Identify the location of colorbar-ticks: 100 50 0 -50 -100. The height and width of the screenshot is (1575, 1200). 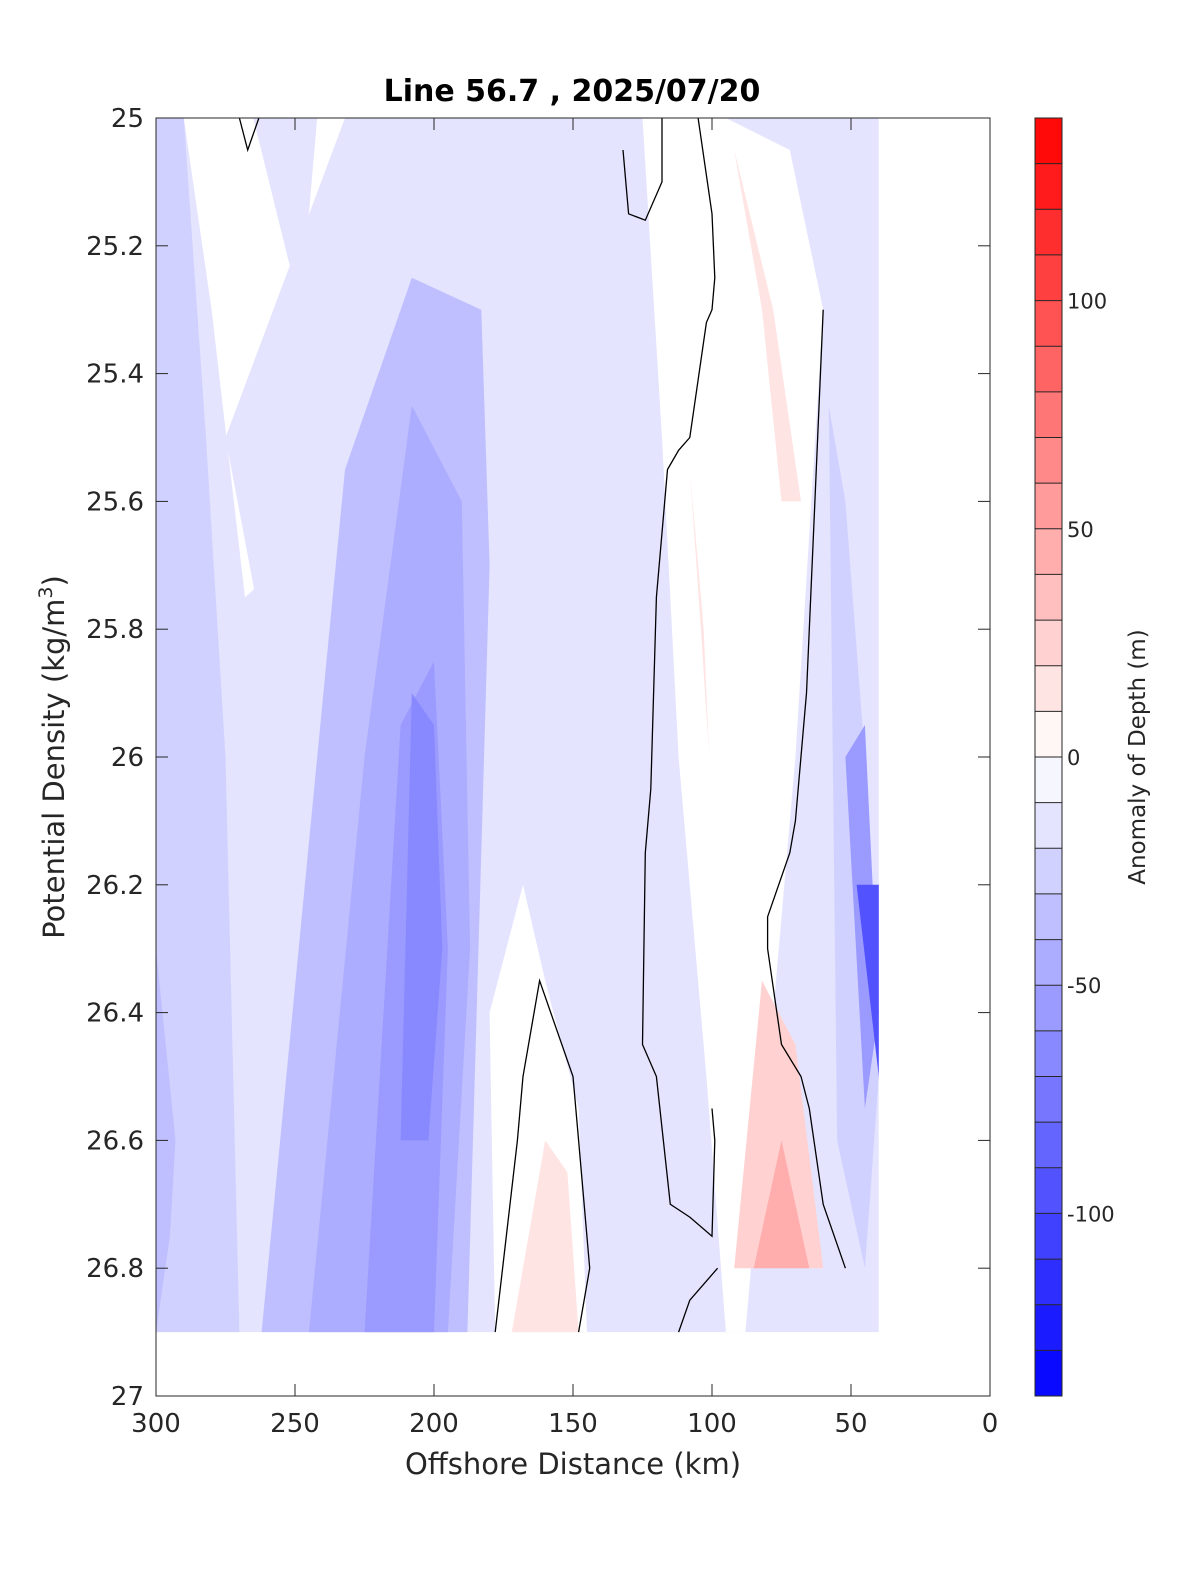
(1091, 758).